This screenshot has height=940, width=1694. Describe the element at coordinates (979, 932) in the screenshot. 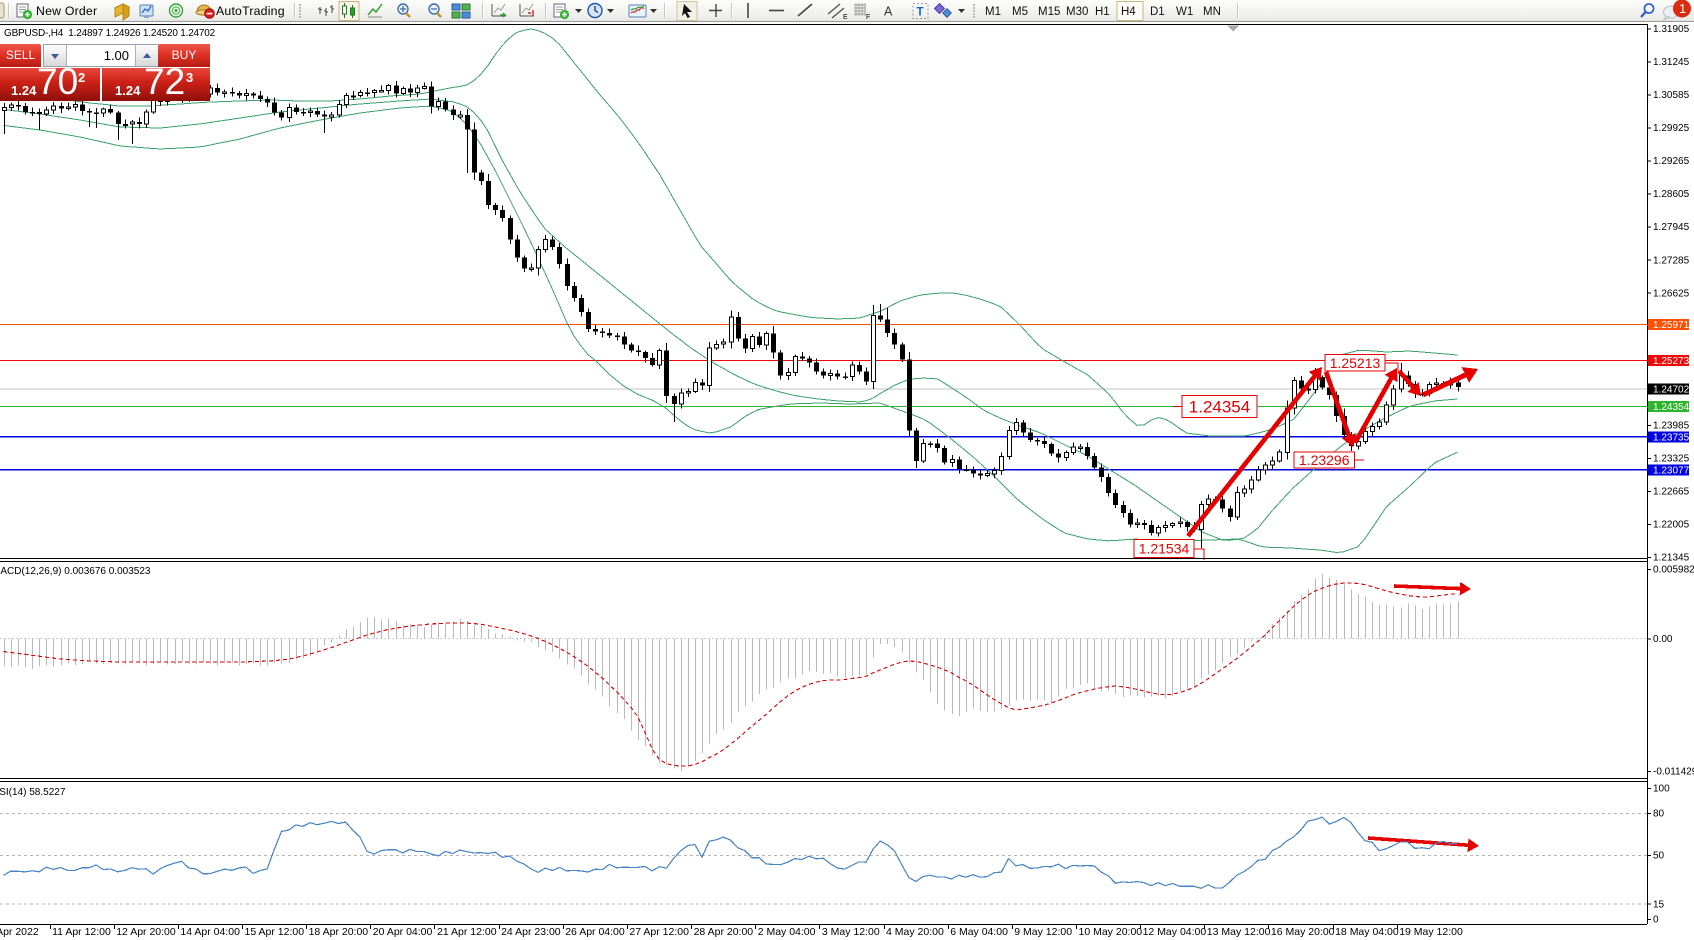

I see `svg-text: 6 May 04:00` at that location.